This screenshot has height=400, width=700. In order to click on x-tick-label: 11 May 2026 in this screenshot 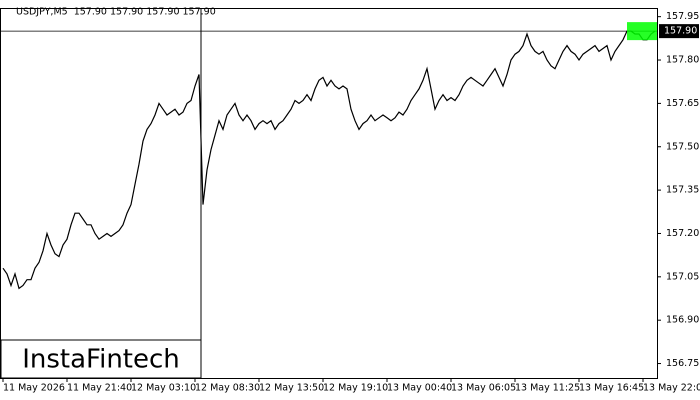, I will do `click(34, 388)`.